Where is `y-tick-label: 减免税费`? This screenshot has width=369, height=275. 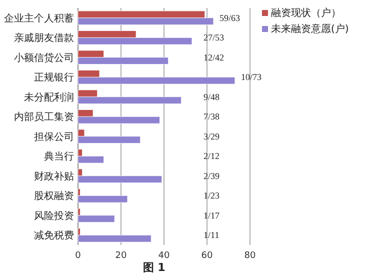 y-tick-label: 减免税费 is located at coordinates (54, 236).